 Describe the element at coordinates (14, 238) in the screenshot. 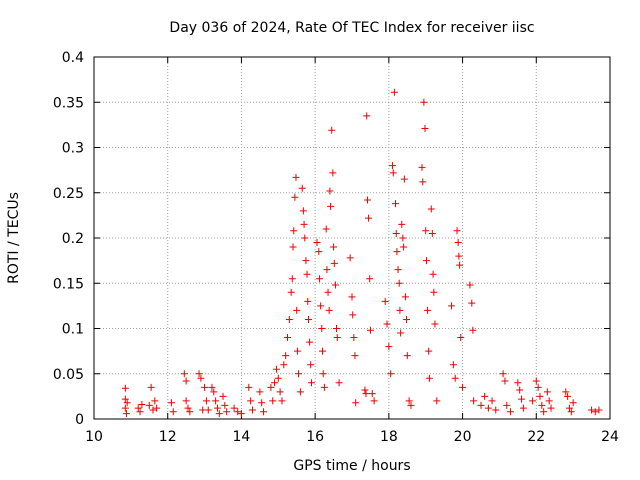

I see `y-axis-label: ROTI / TECUs` at that location.